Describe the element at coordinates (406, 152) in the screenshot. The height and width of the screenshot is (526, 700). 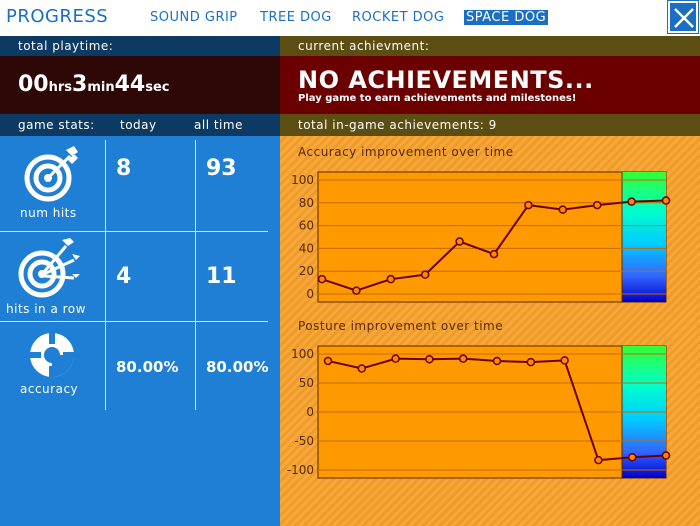
I see `accuracy-chart-title: Accuracy improvement over time` at that location.